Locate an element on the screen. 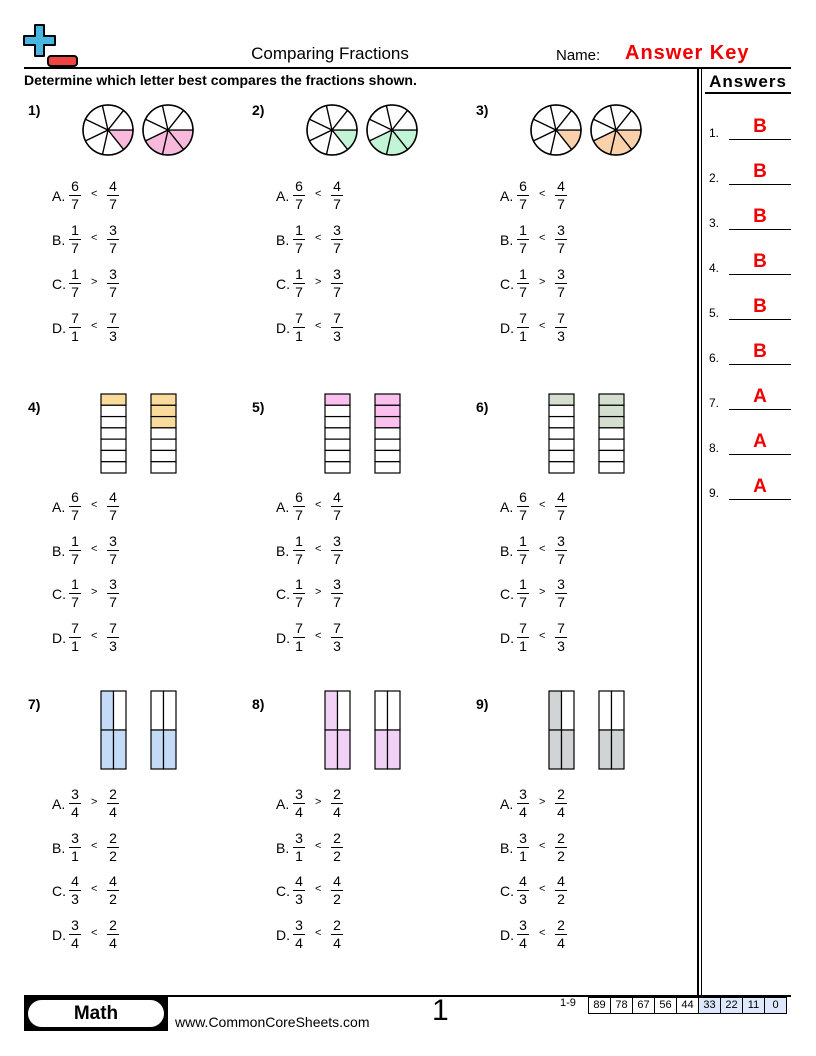 This screenshot has width=816, height=1056. problem-number: 6) is located at coordinates (482, 407).